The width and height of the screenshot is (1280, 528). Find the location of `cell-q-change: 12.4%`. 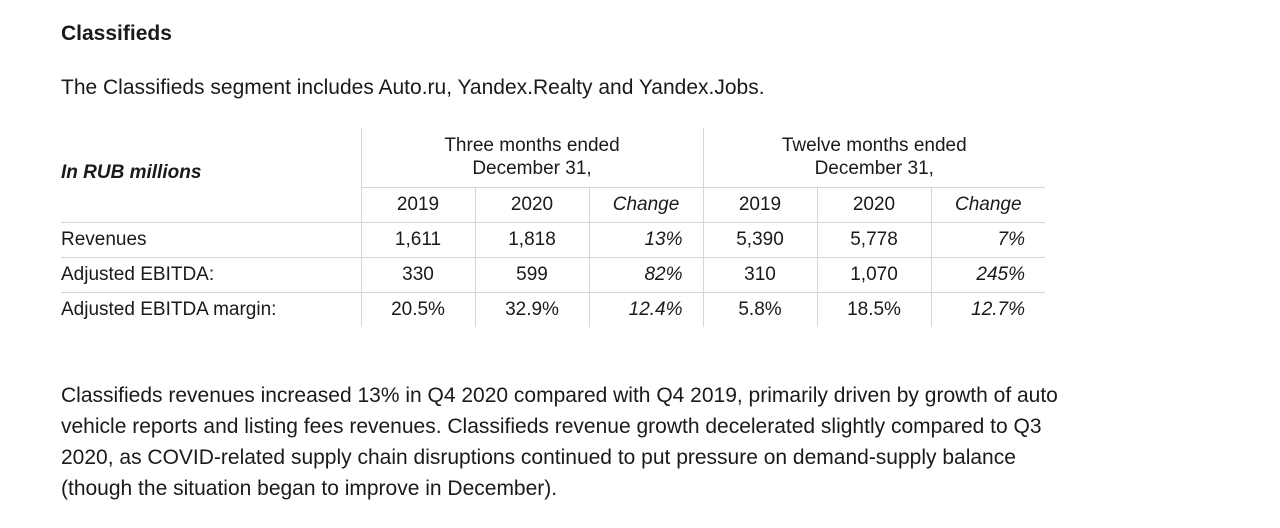

cell-q-change: 12.4% is located at coordinates (645, 309).